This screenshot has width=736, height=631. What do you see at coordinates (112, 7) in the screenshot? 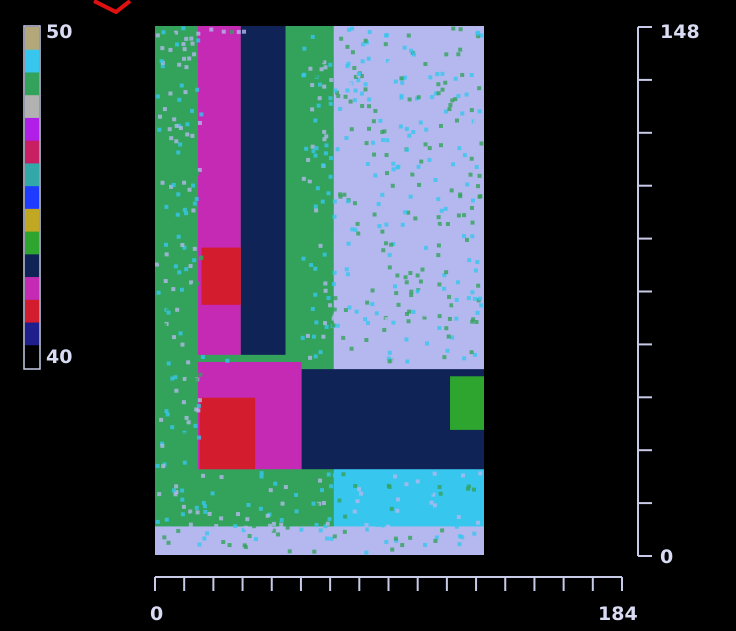
I see `corner-marker` at bounding box center [112, 7].